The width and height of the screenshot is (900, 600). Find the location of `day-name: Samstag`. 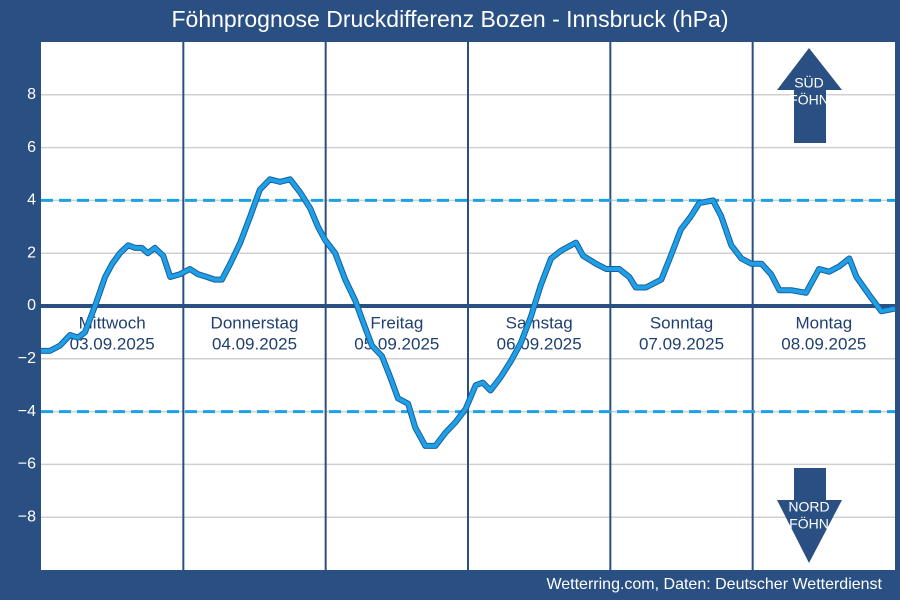

day-name: Samstag is located at coordinates (539, 322).